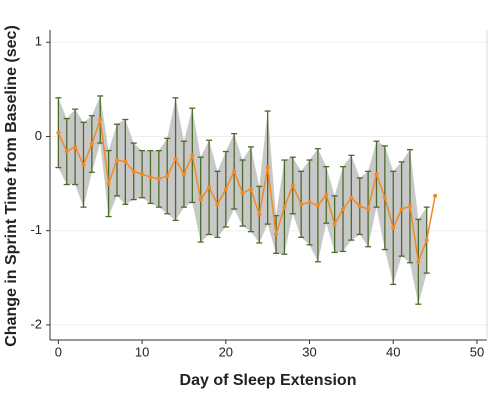 This screenshot has height=403, width=490. I want to click on x-tick-label: 20, so click(226, 351).